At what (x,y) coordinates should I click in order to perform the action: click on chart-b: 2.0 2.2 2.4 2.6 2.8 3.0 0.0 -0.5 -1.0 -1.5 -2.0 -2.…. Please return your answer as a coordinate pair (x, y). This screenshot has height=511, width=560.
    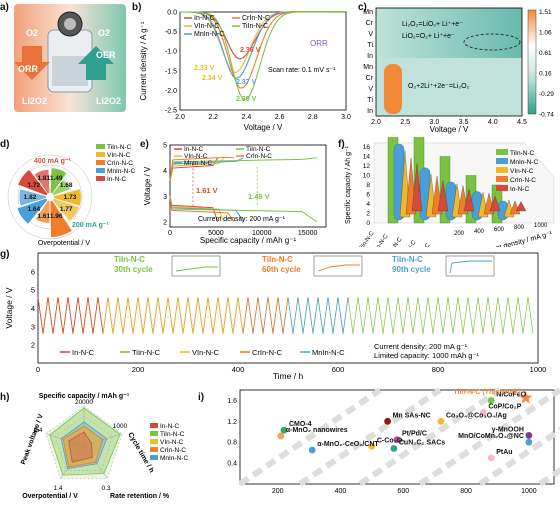
    Looking at the image, I should click on (245, 71).